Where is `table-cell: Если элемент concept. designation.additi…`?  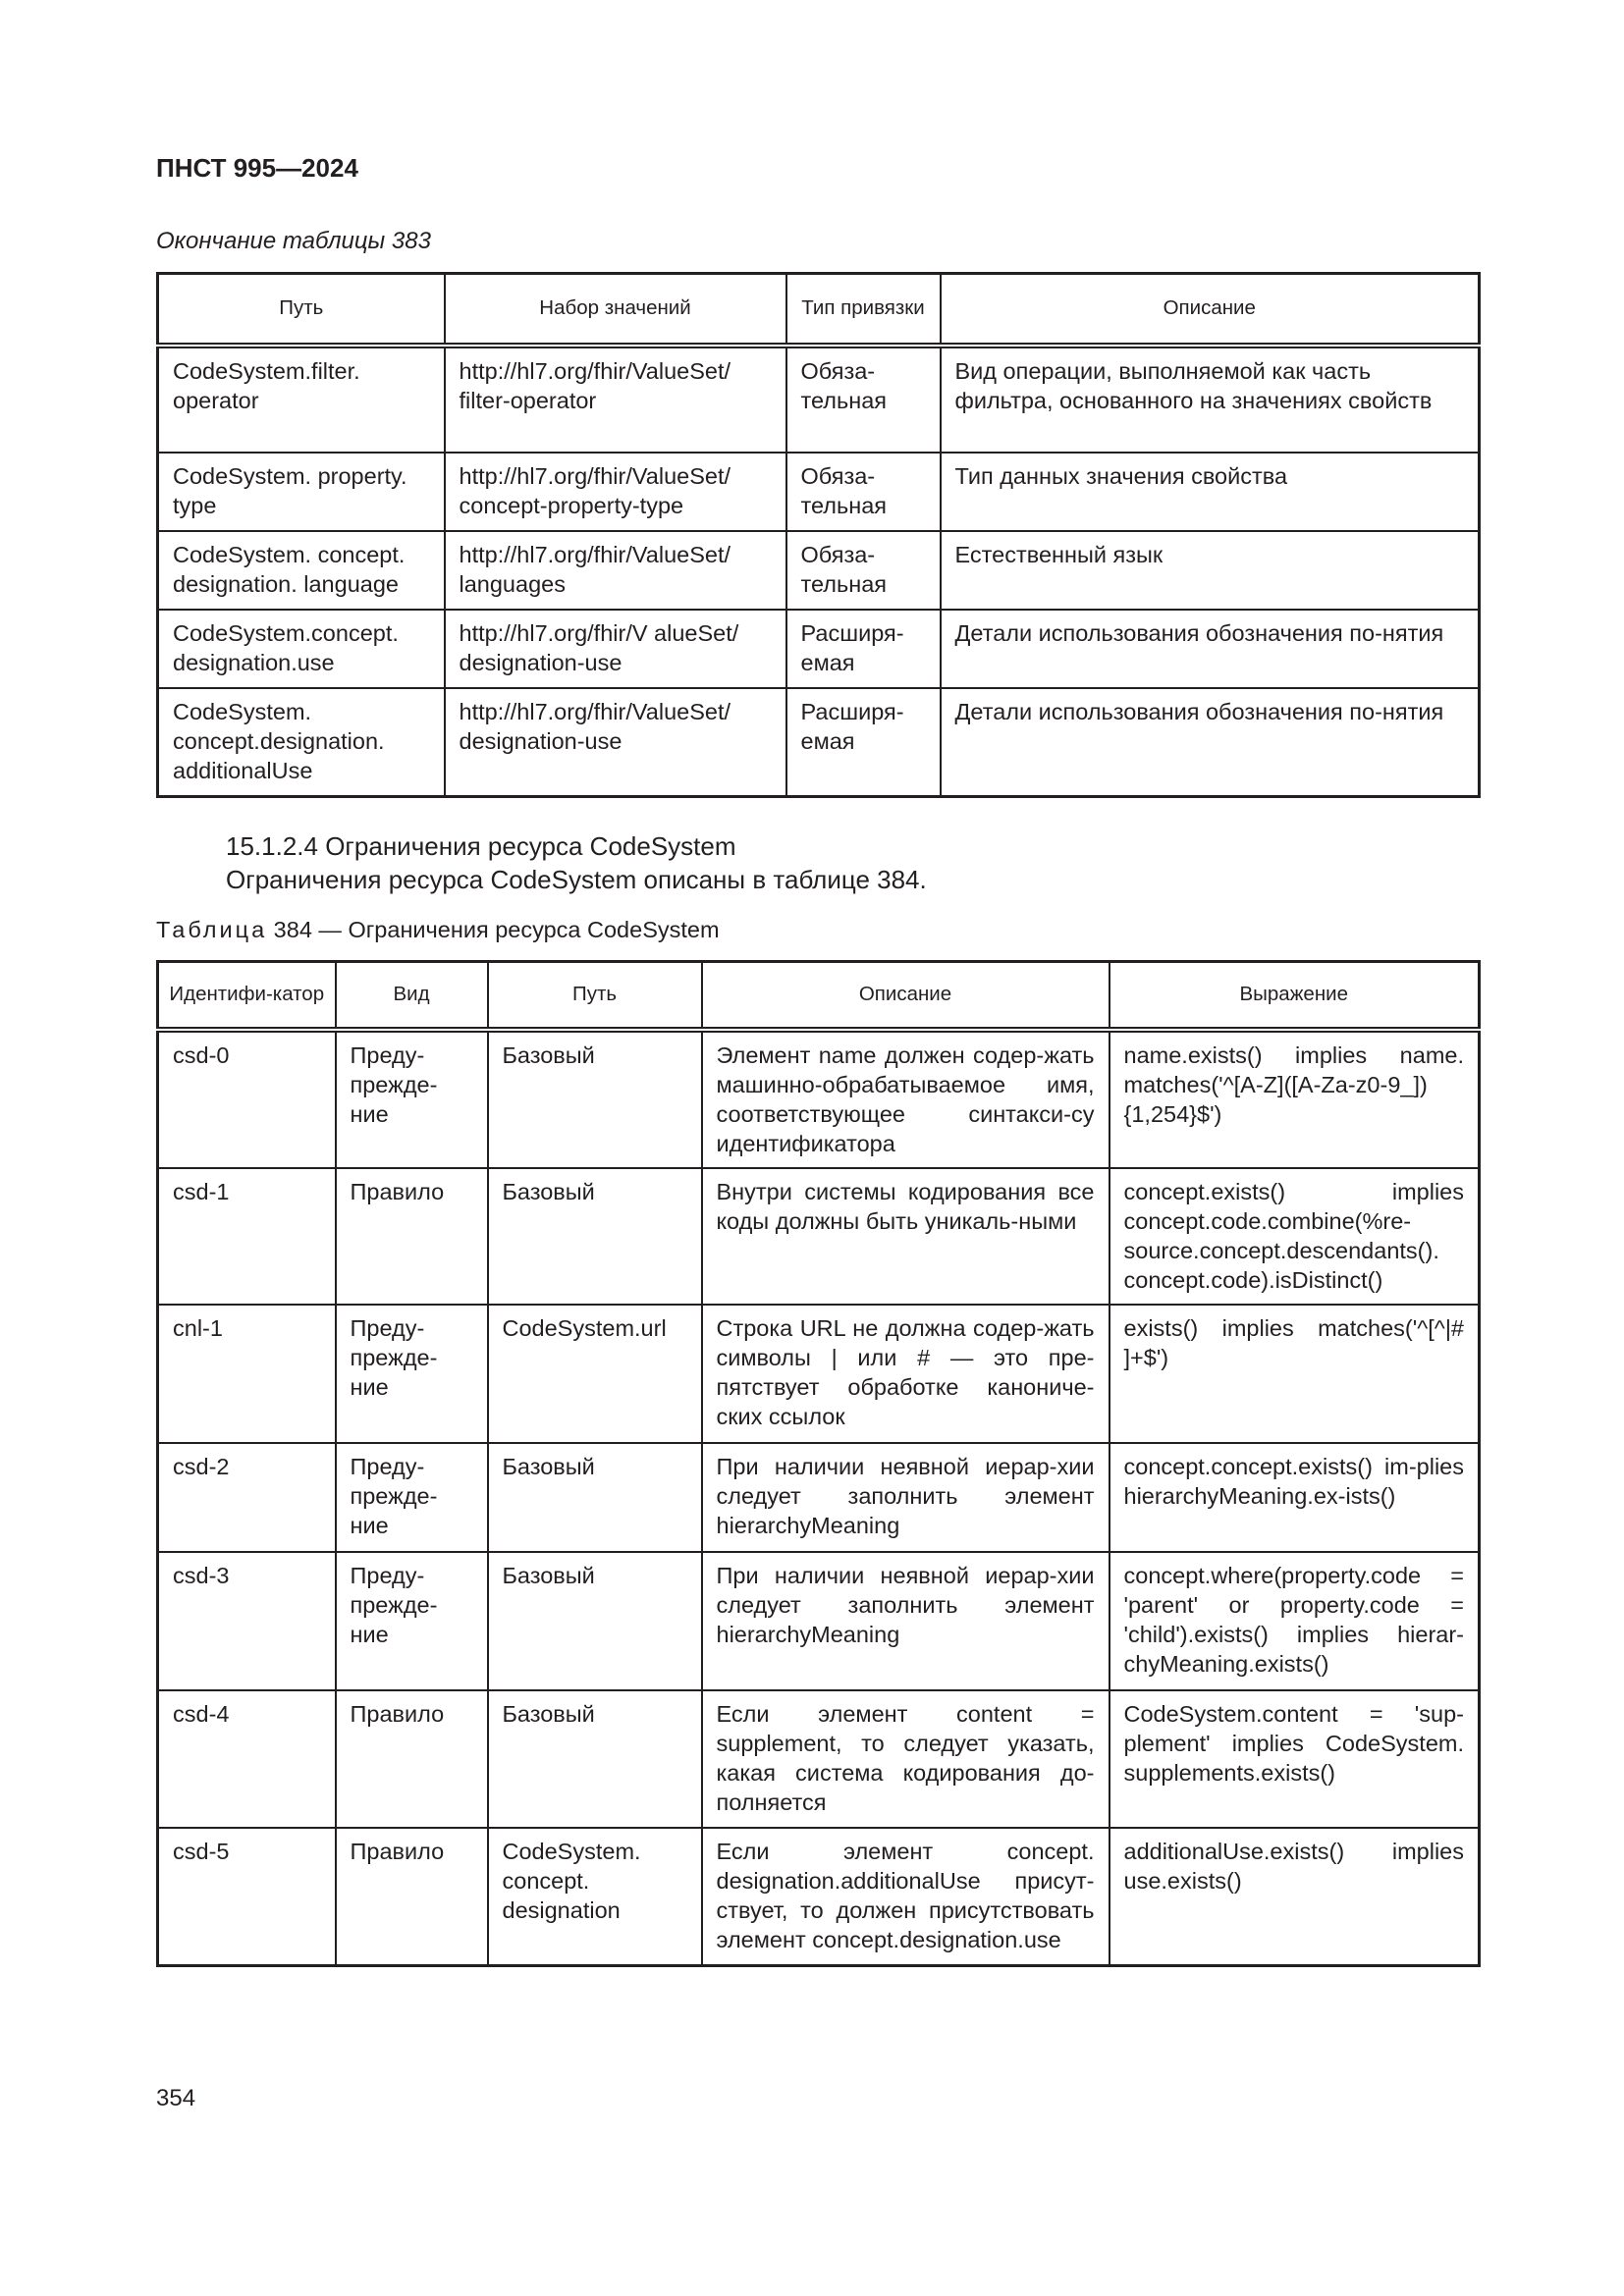 table-cell: Если элемент concept. designation.additi… is located at coordinates (905, 1896).